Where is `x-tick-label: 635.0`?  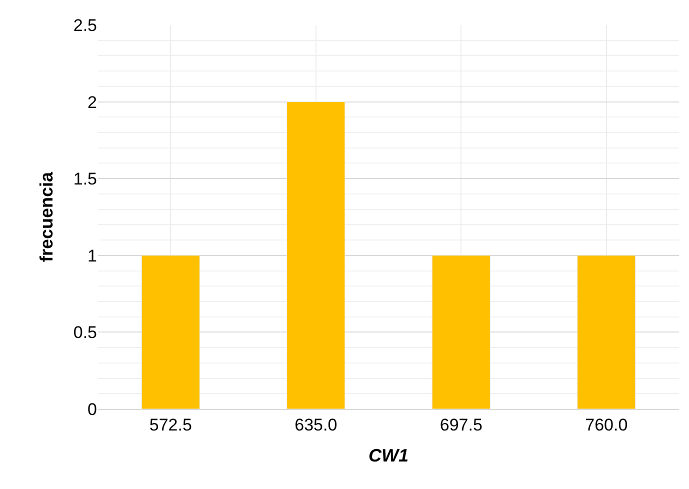
x-tick-label: 635.0 is located at coordinates (316, 424).